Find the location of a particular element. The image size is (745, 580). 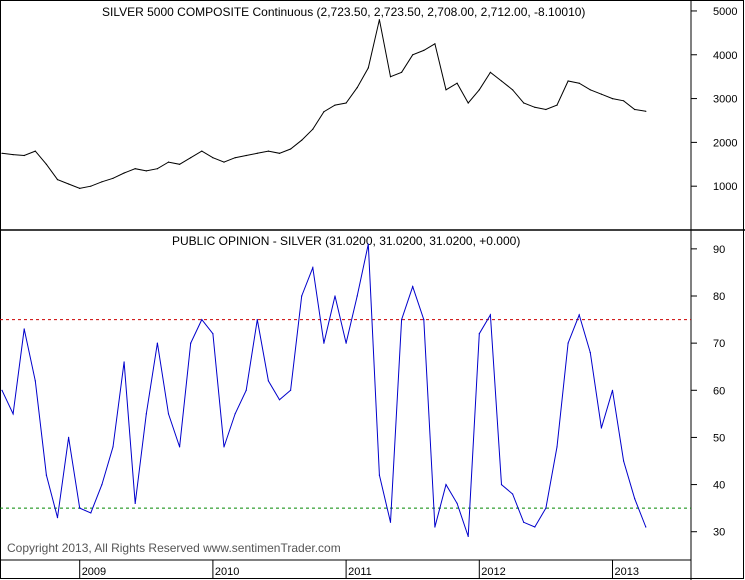

x-axis: 2009 2010 2011 2012 2013 is located at coordinates (359, 569).